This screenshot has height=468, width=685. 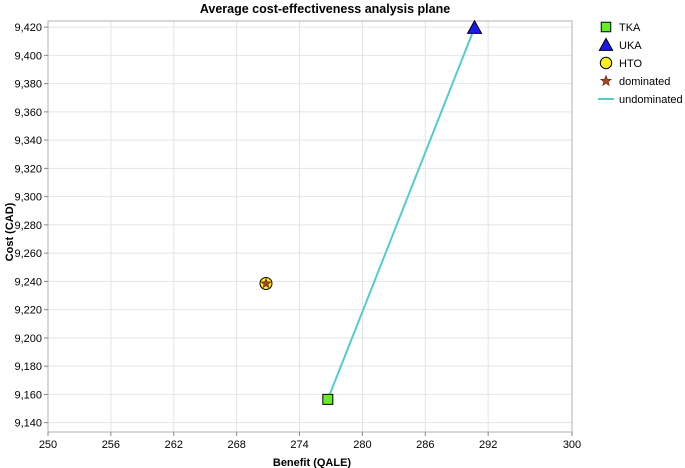 I want to click on legend: TKA UKA HTO dominated undominated, so click(x=640, y=63).